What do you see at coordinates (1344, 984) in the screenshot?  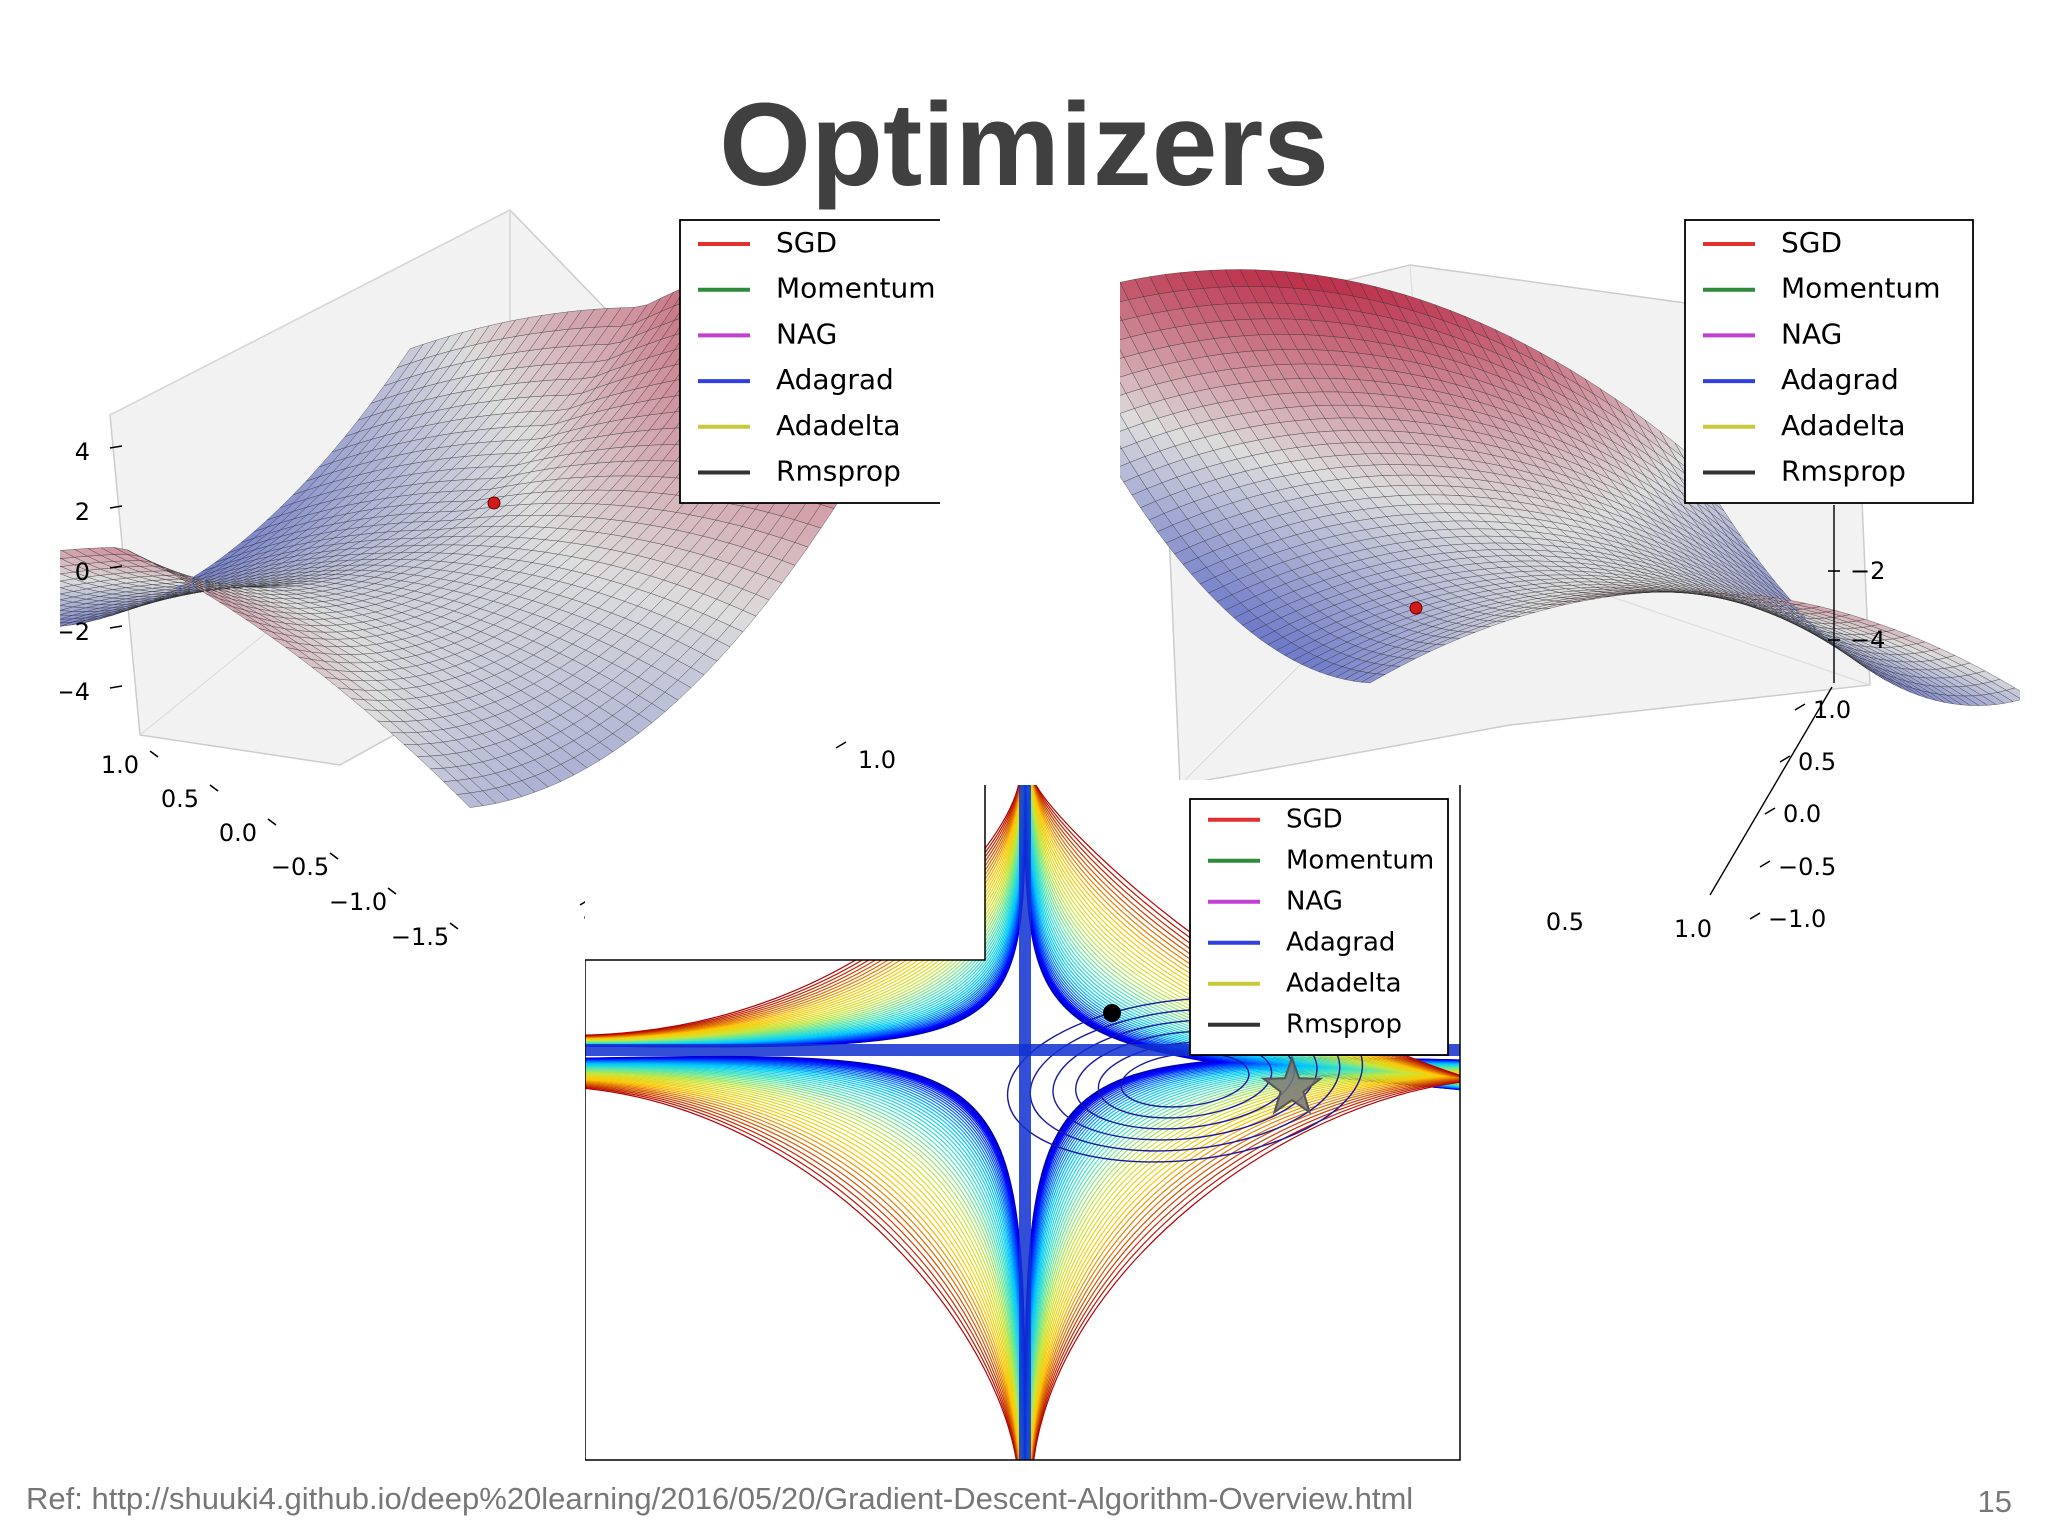 I see `contour-legend-label: Adadelta` at bounding box center [1344, 984].